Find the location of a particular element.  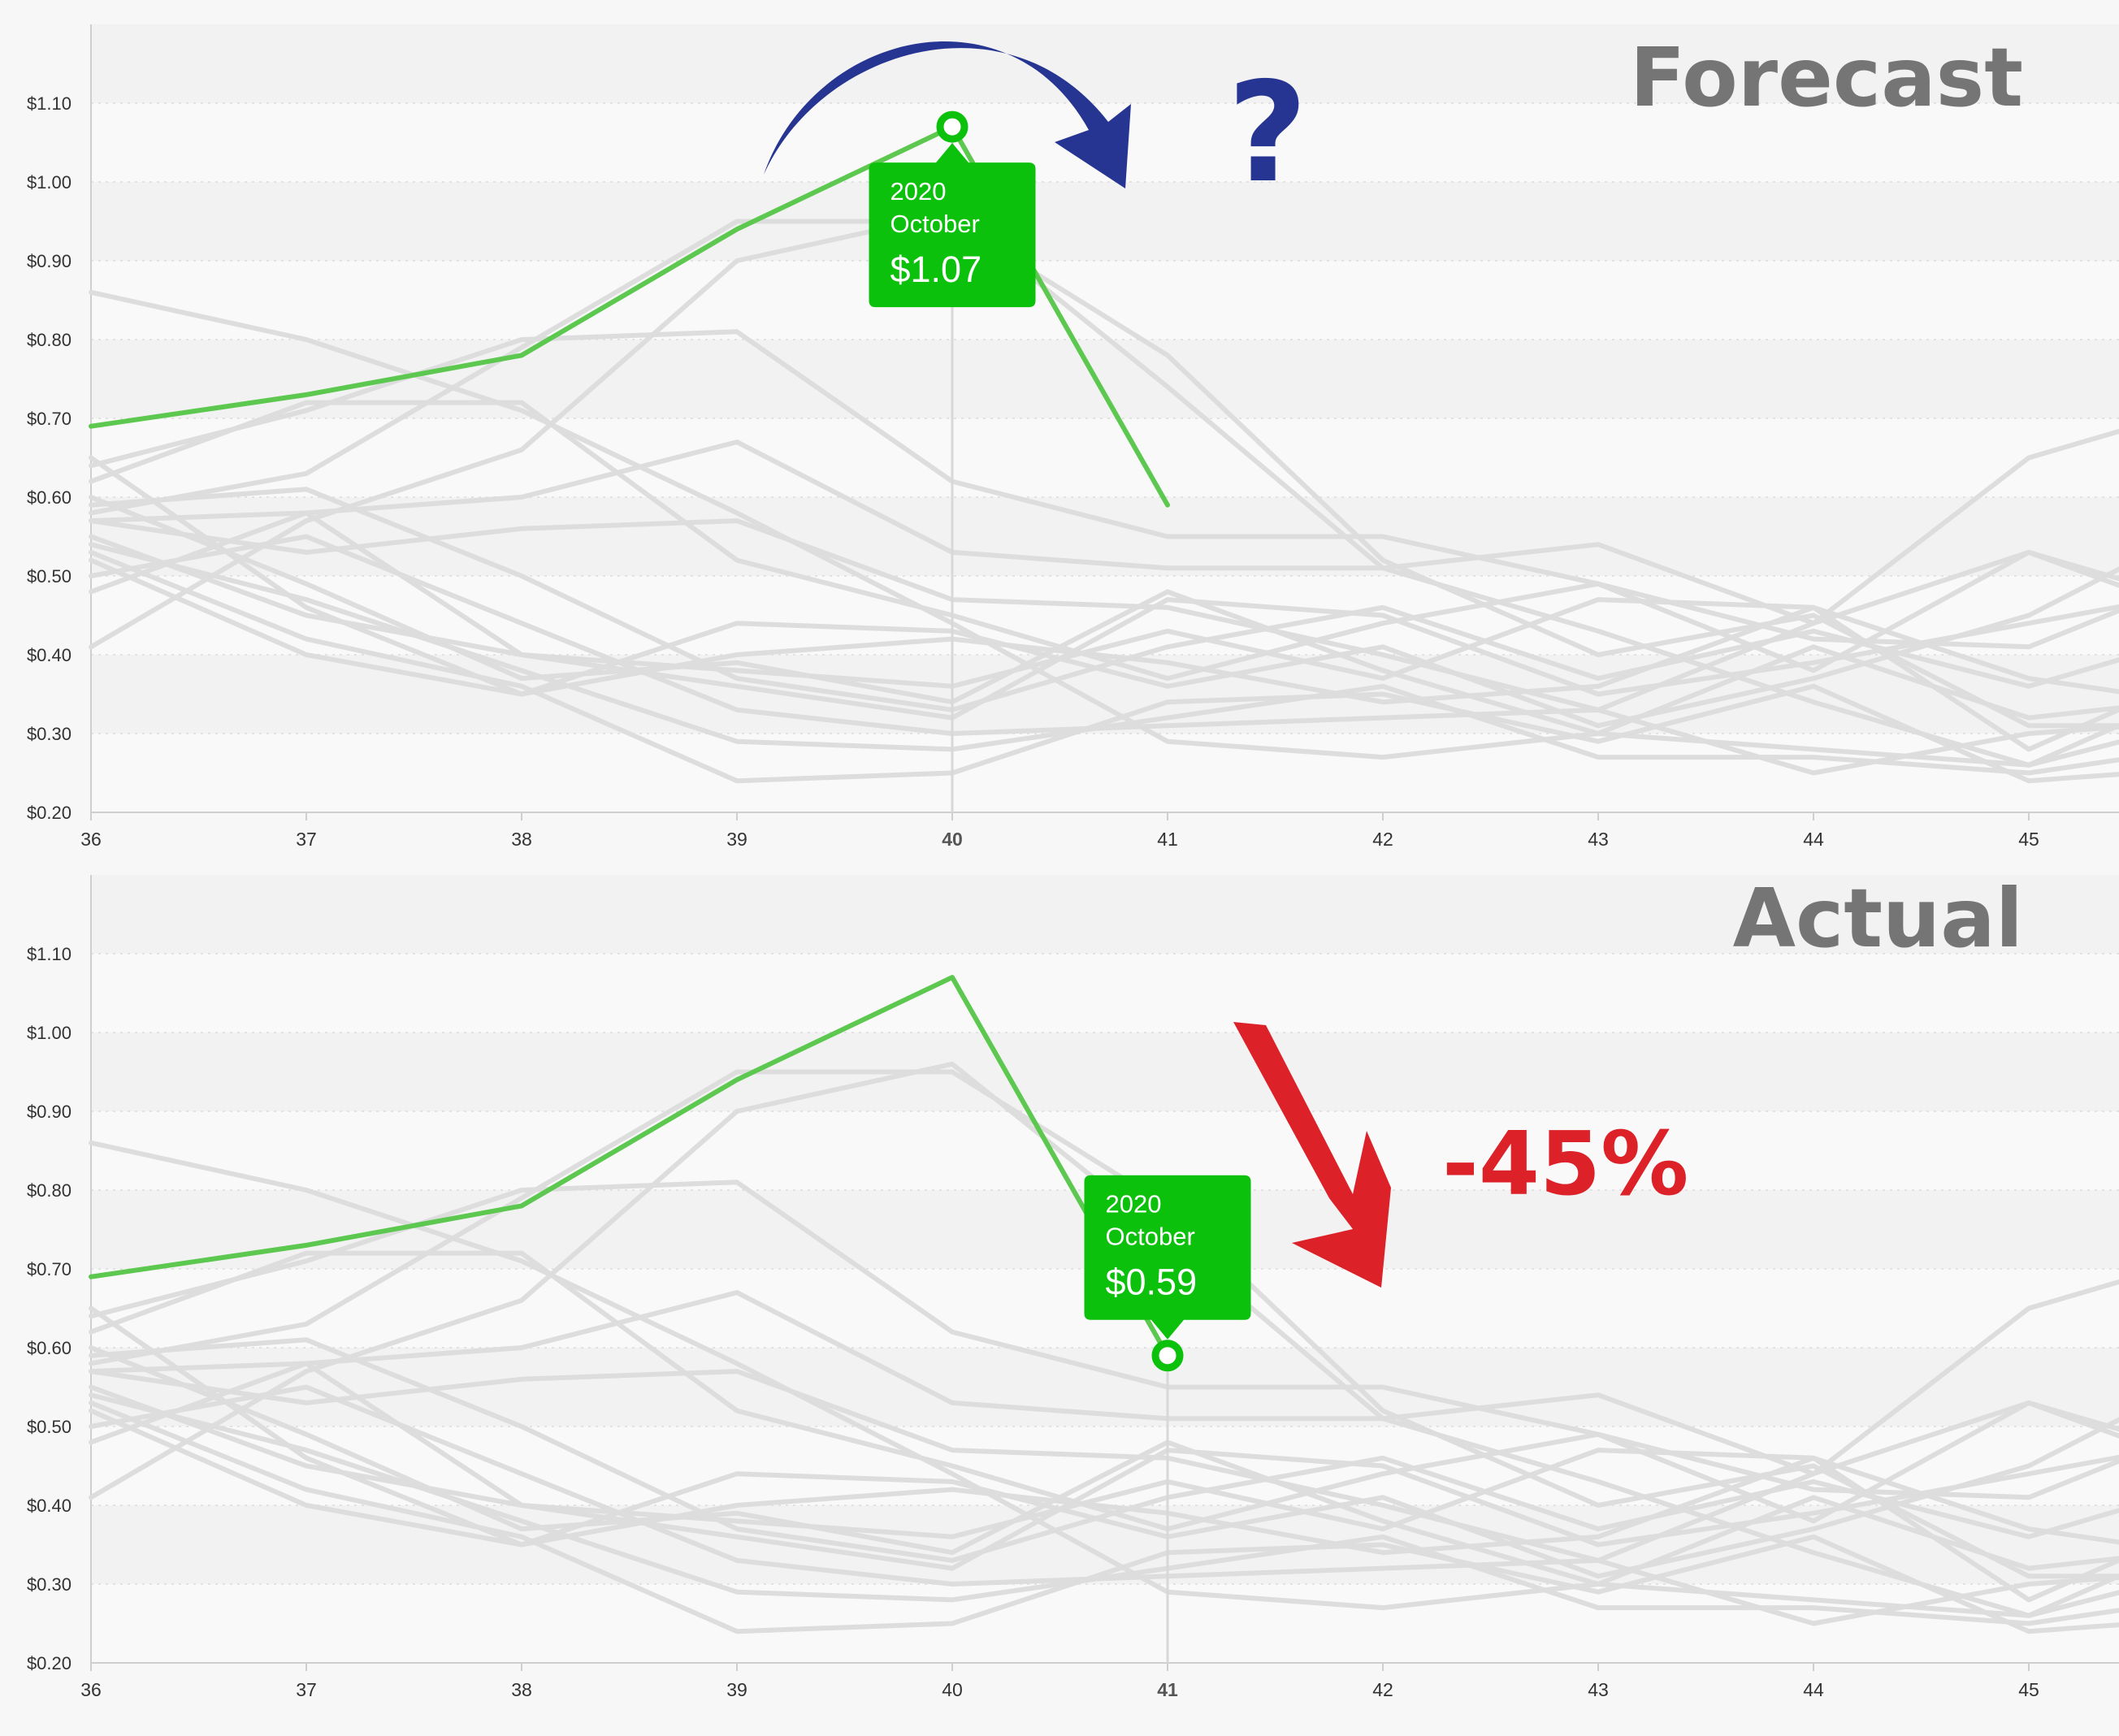

forecast-highlight-marker is located at coordinates (952, 126).